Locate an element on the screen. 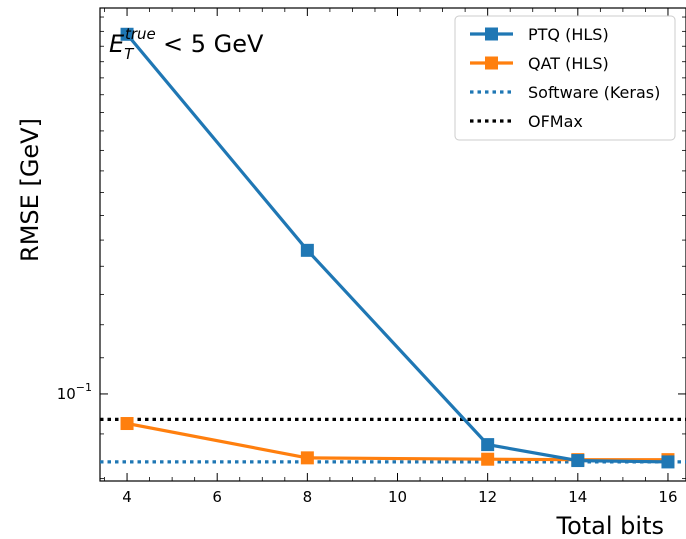 The image size is (686, 539). x-tick-label: 4 is located at coordinates (127, 497).